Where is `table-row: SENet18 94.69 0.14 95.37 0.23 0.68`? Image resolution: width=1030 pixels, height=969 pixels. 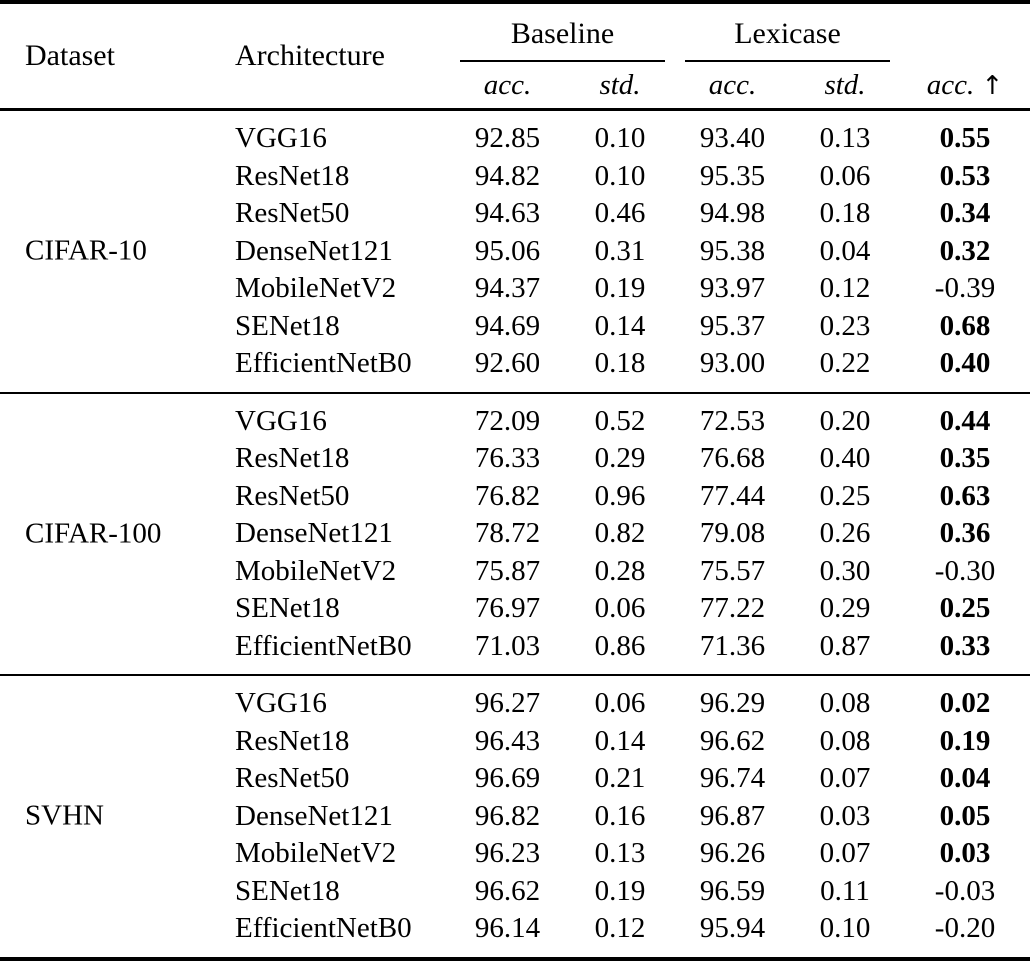 table-row: SENet18 94.69 0.14 95.37 0.23 0.68 is located at coordinates (515, 327).